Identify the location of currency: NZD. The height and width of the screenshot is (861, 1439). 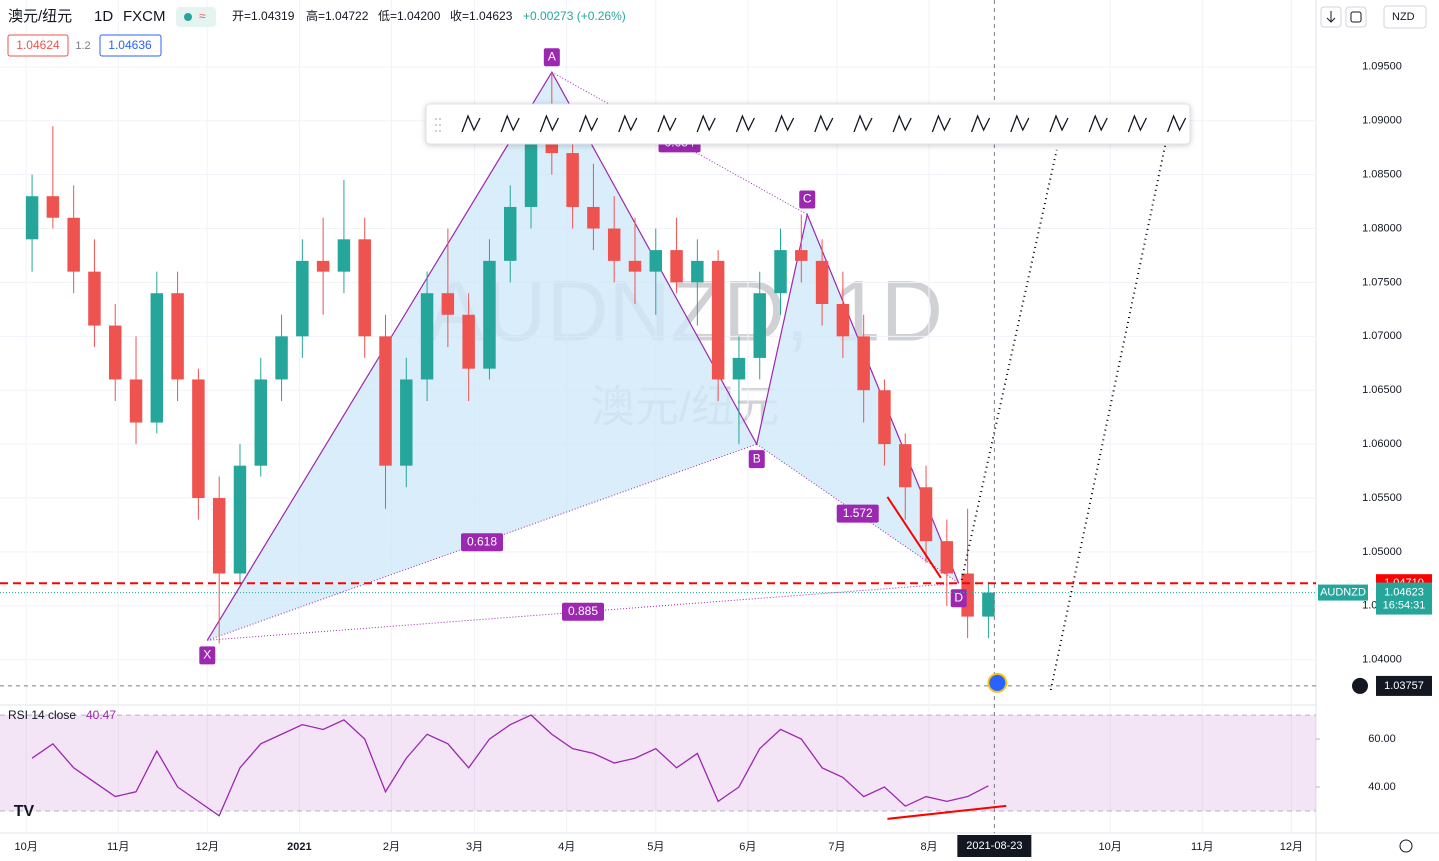
(1403, 17).